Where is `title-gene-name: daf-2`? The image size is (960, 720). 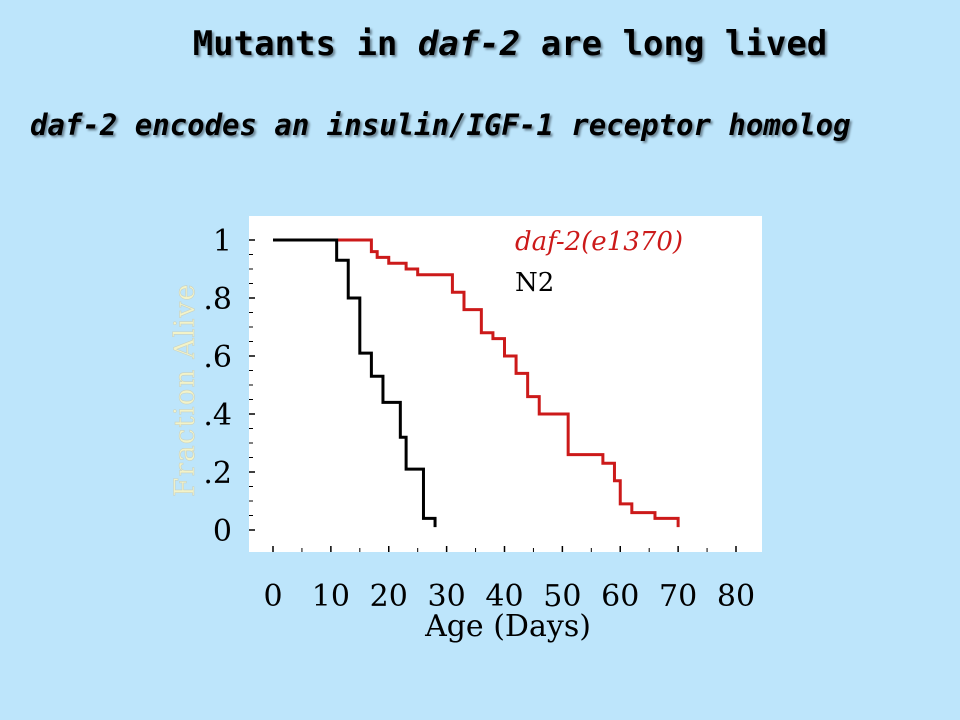
title-gene-name: daf-2 is located at coordinates (469, 44).